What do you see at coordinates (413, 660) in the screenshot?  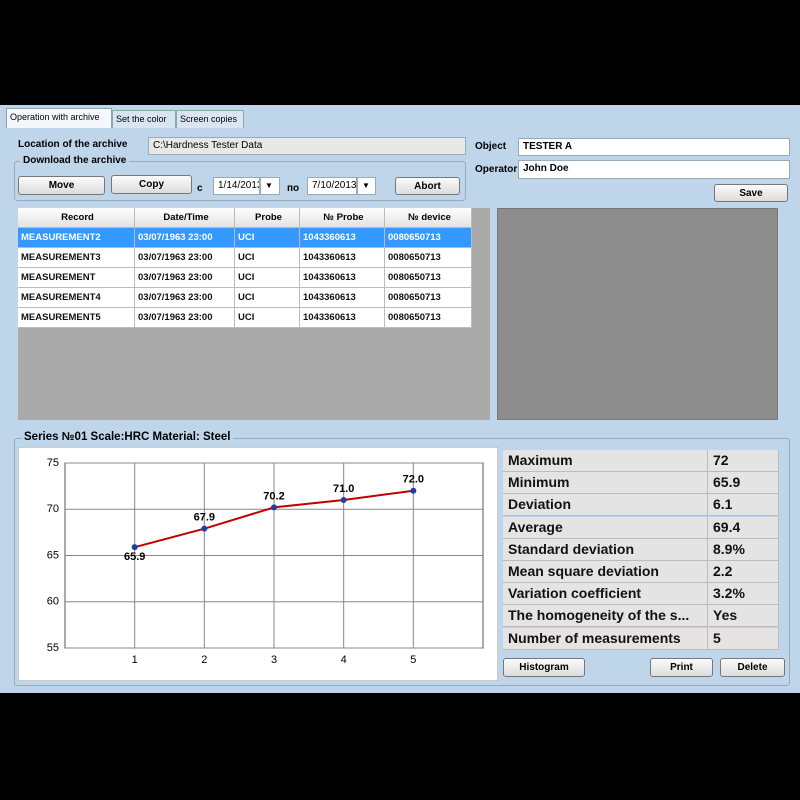 I see `x-tick-label: 5` at bounding box center [413, 660].